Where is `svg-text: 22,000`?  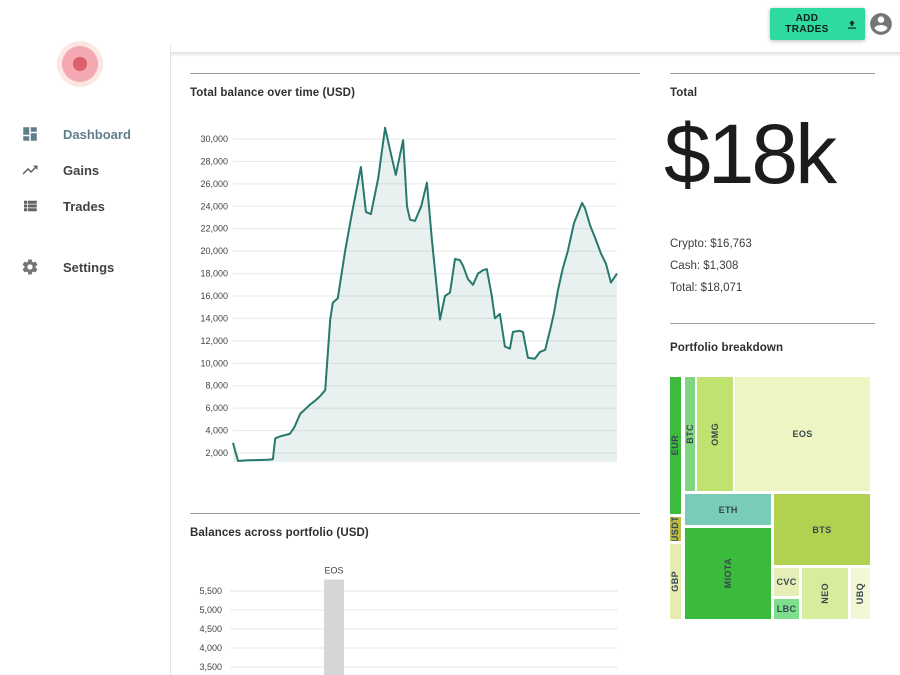
svg-text: 22,000 is located at coordinates (214, 229).